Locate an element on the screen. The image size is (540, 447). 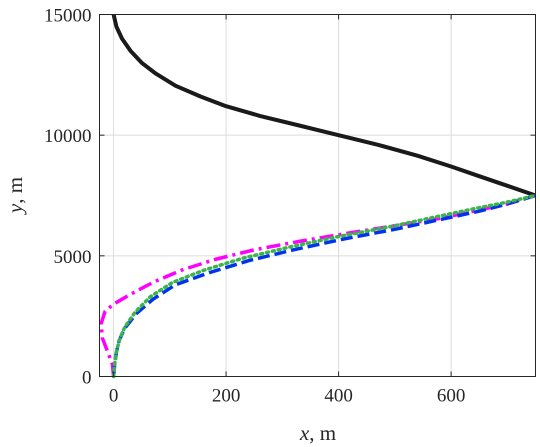
x-axis-label: x, m is located at coordinates (317, 433).